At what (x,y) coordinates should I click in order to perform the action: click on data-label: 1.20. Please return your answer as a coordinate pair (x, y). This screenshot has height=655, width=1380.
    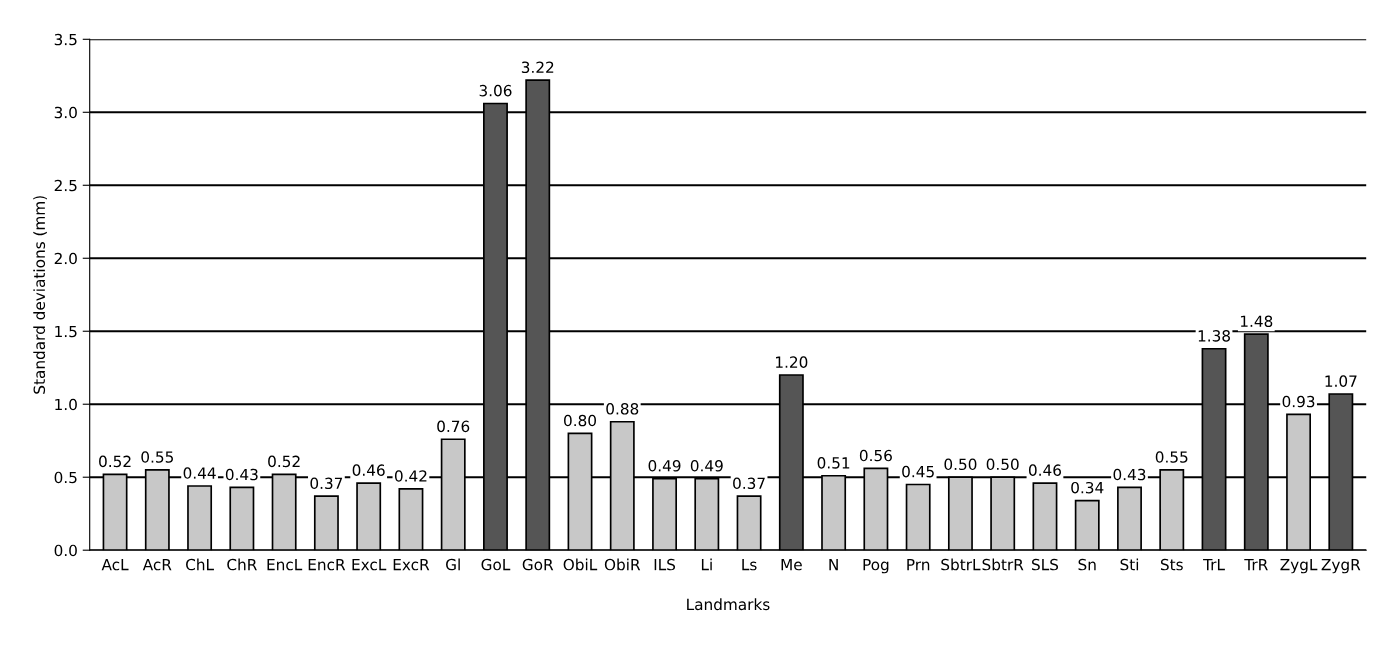
    Looking at the image, I should click on (792, 362).